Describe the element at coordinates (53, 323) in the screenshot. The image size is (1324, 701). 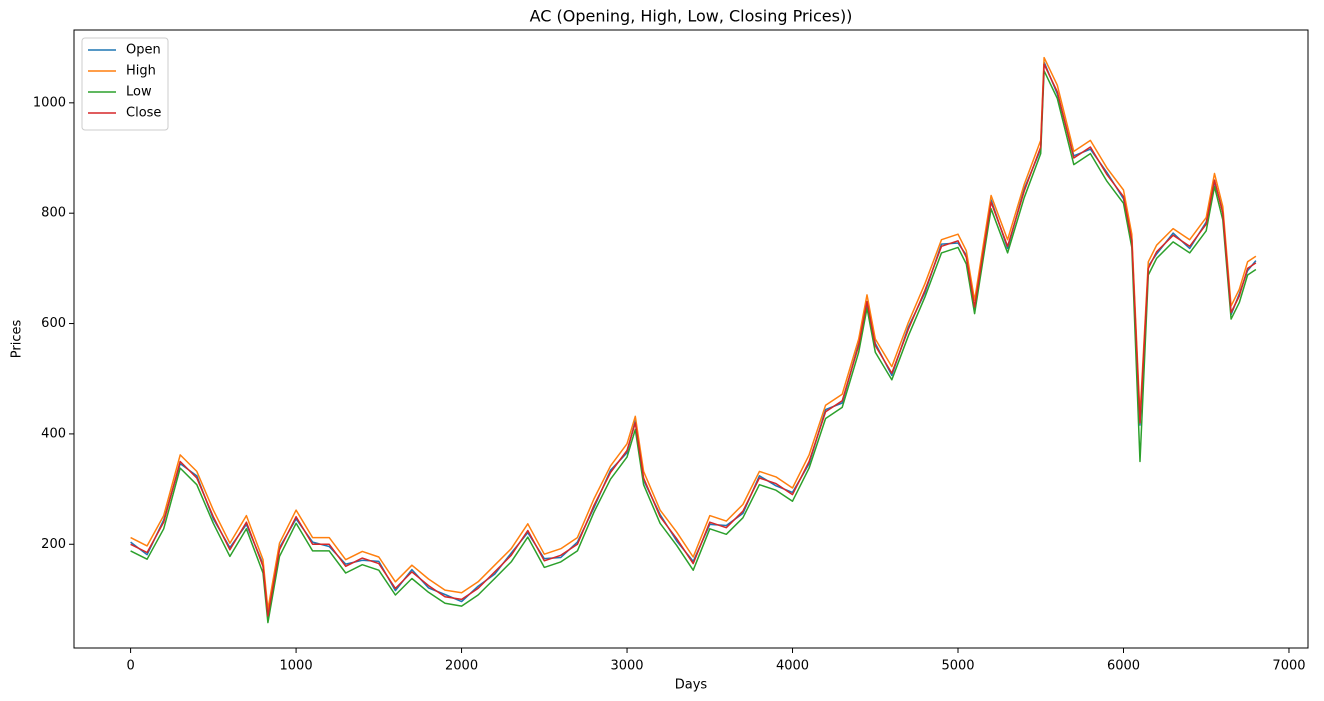
I see `y-tick-label: 600` at that location.